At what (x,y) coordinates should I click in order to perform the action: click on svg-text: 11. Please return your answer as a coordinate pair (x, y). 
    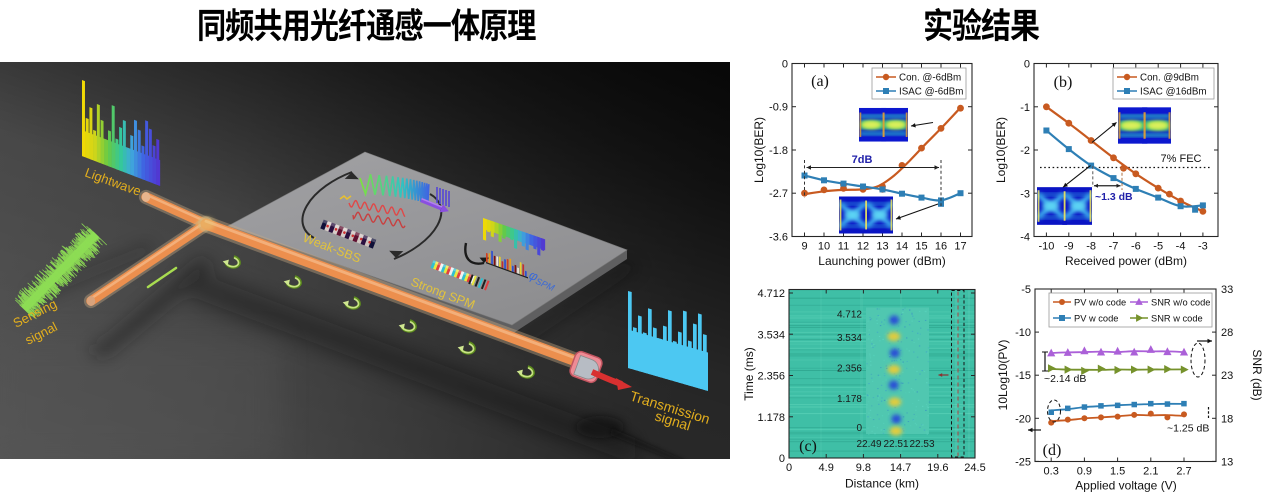
    Looking at the image, I should click on (843, 247).